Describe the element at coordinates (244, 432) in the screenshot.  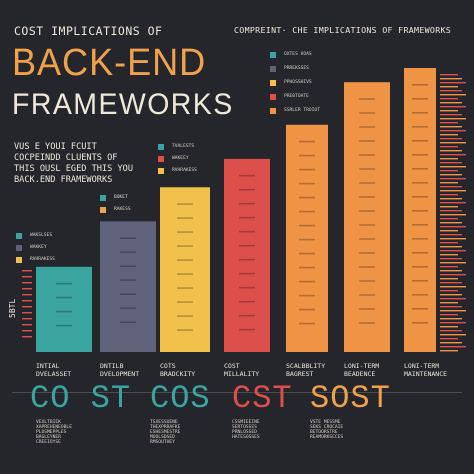
I see `list-item: PRNLOSSED` at that location.